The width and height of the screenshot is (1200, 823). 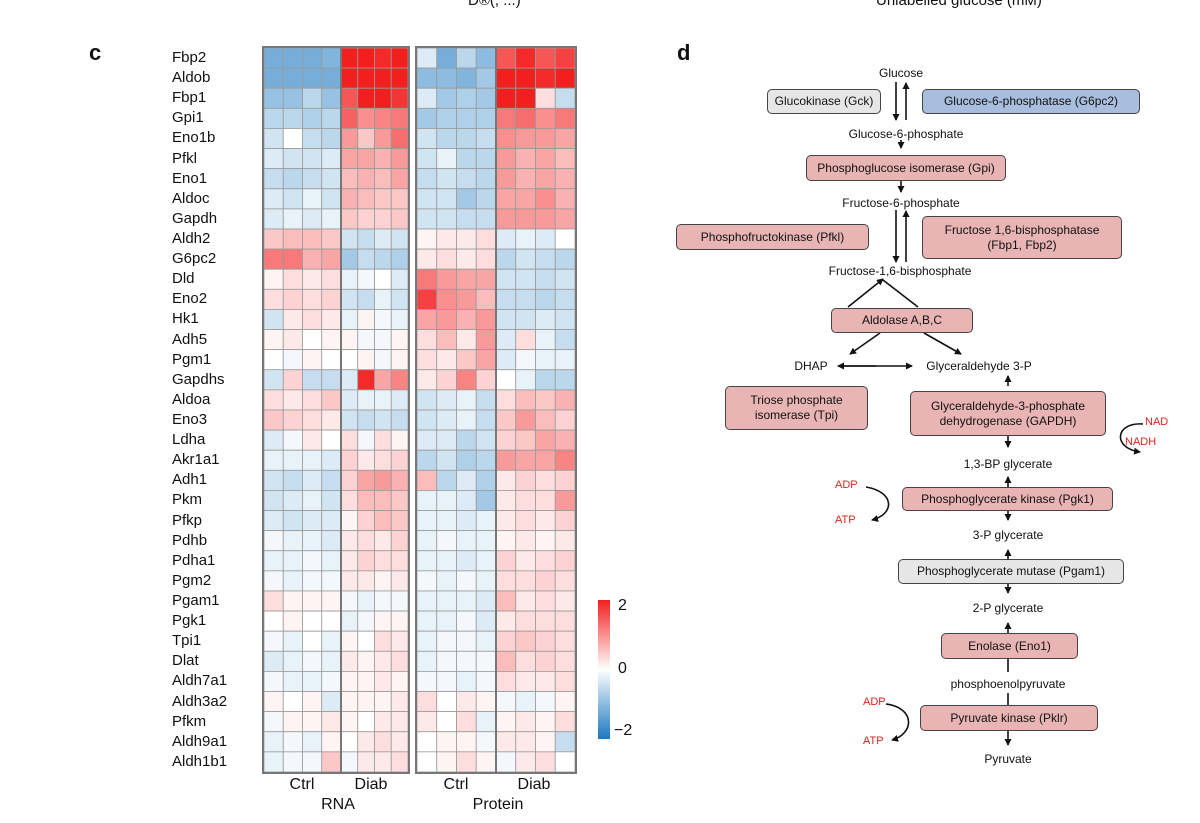 What do you see at coordinates (684, 52) in the screenshot?
I see `panel-d-label: d` at bounding box center [684, 52].